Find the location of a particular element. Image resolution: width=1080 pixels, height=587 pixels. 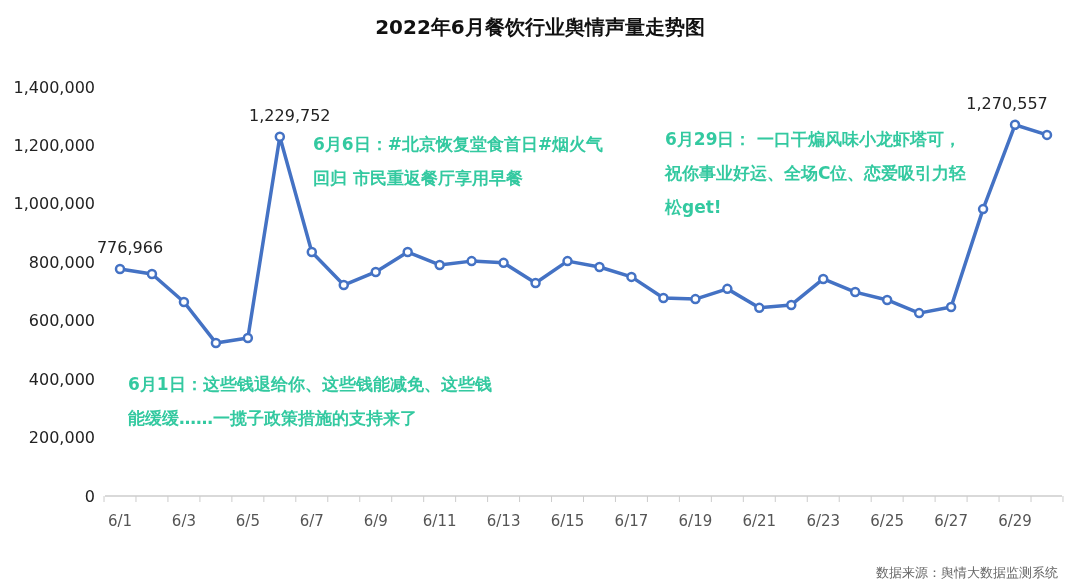

source-note: 数据来源：舆情大数据监测系统 is located at coordinates (967, 572).